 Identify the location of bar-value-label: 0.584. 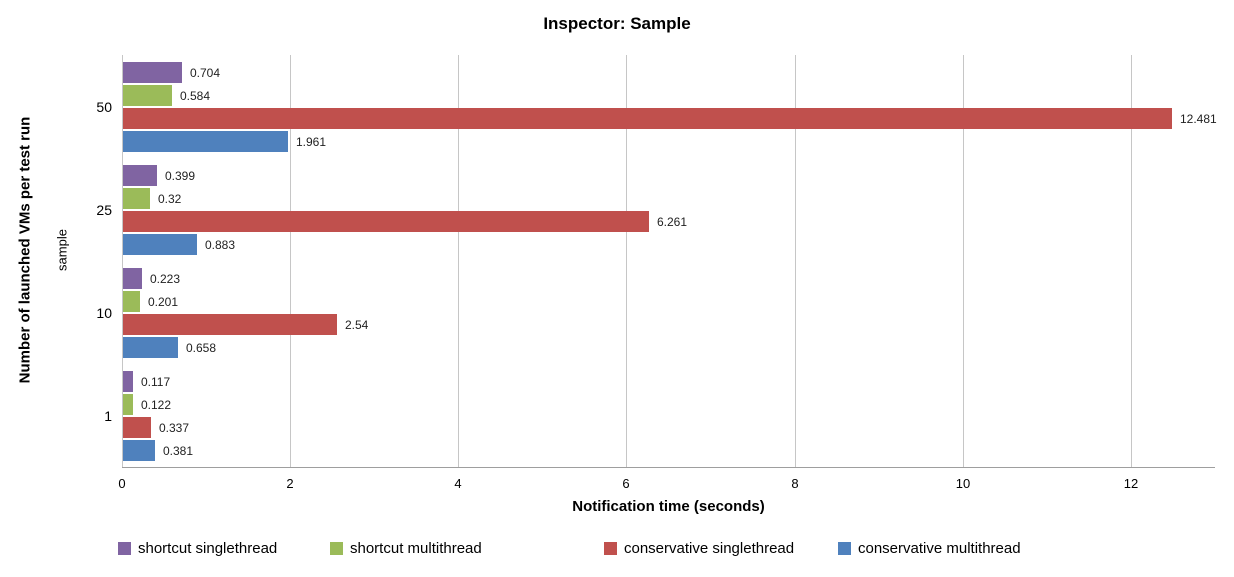
(195, 96).